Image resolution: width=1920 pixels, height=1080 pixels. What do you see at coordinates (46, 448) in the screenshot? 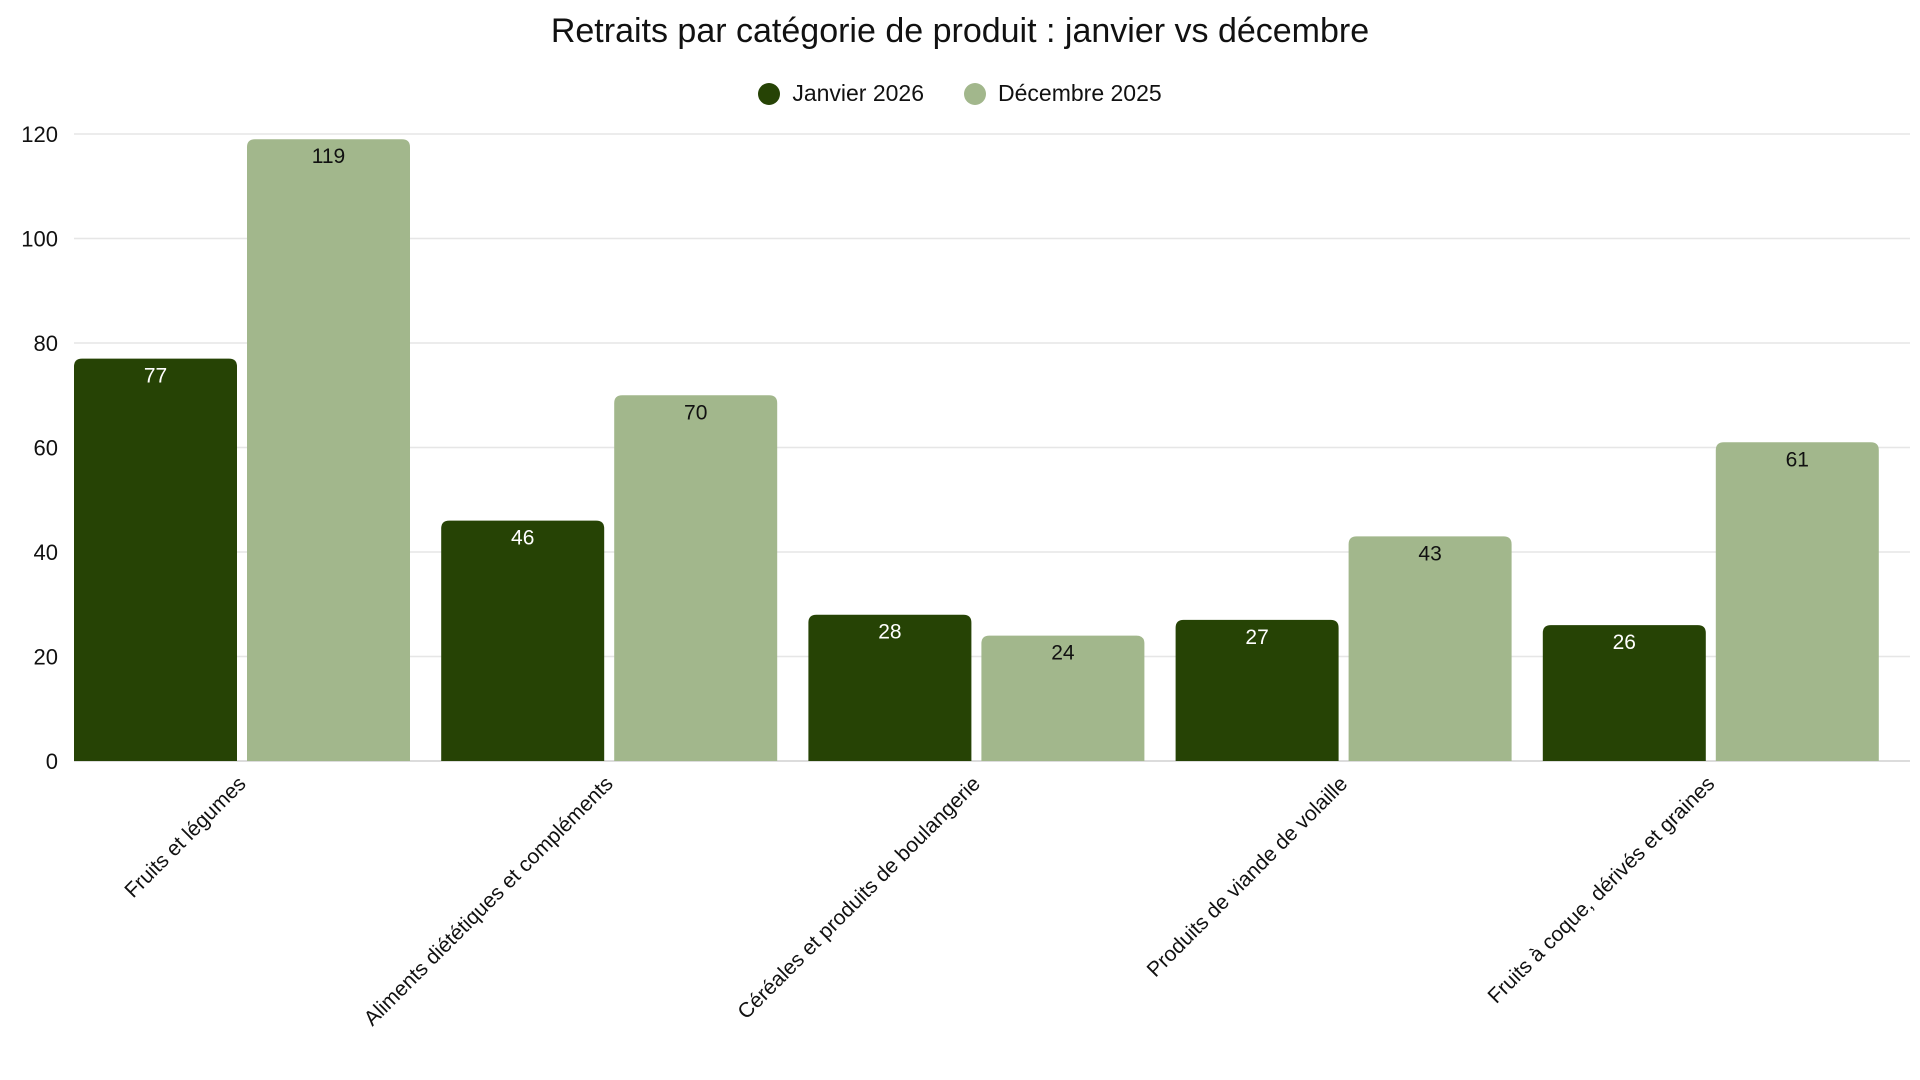
I see `y-tick-label-60: 60` at bounding box center [46, 448].